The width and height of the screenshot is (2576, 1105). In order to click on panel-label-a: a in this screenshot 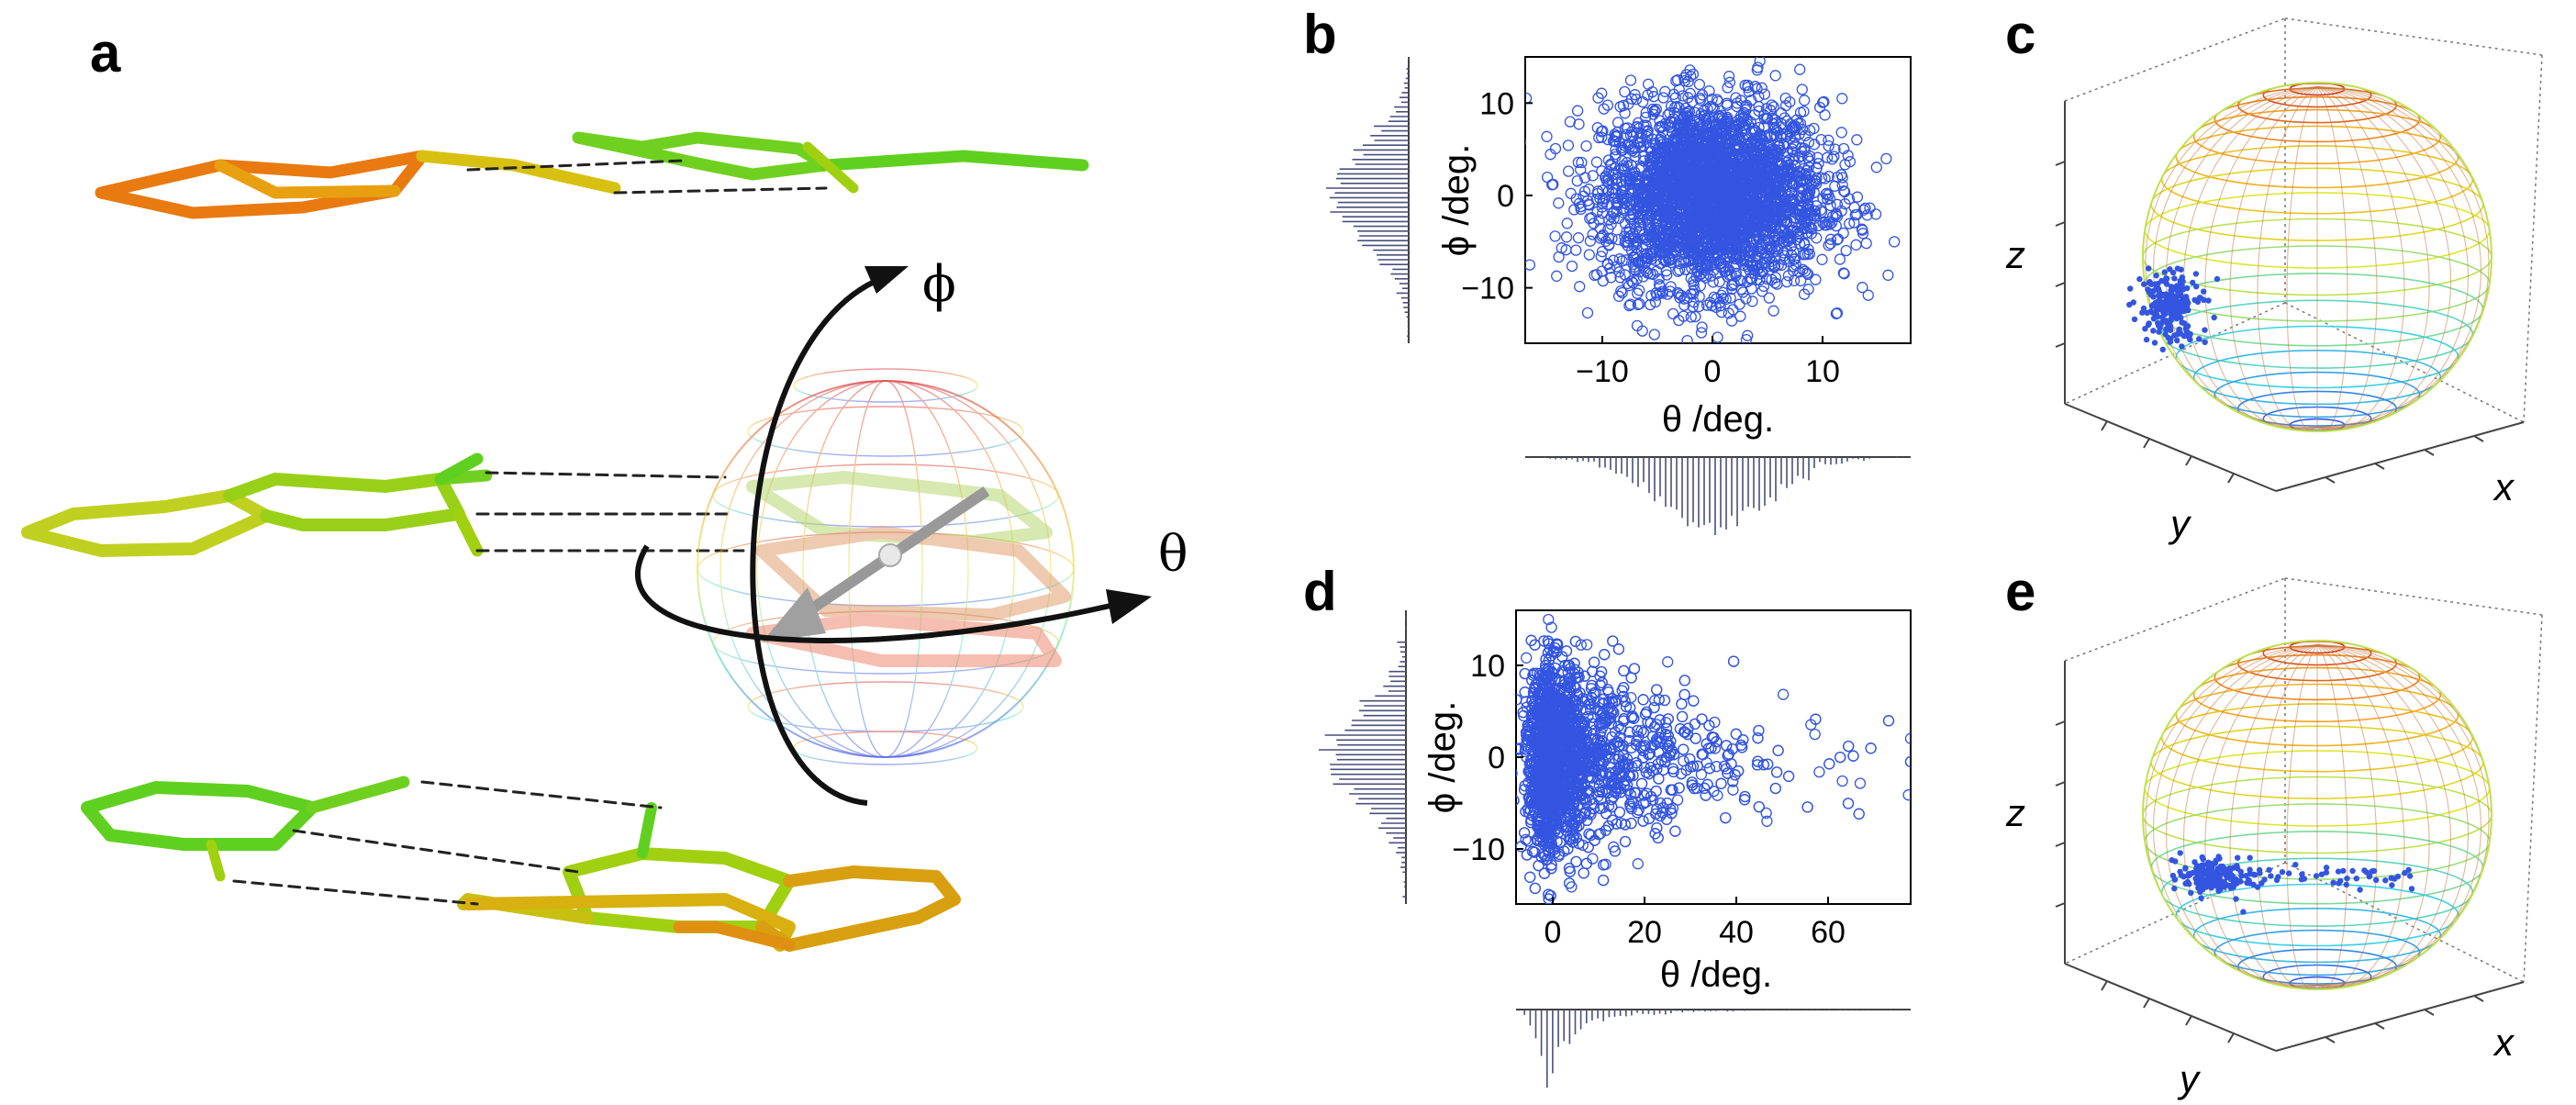, I will do `click(105, 53)`.